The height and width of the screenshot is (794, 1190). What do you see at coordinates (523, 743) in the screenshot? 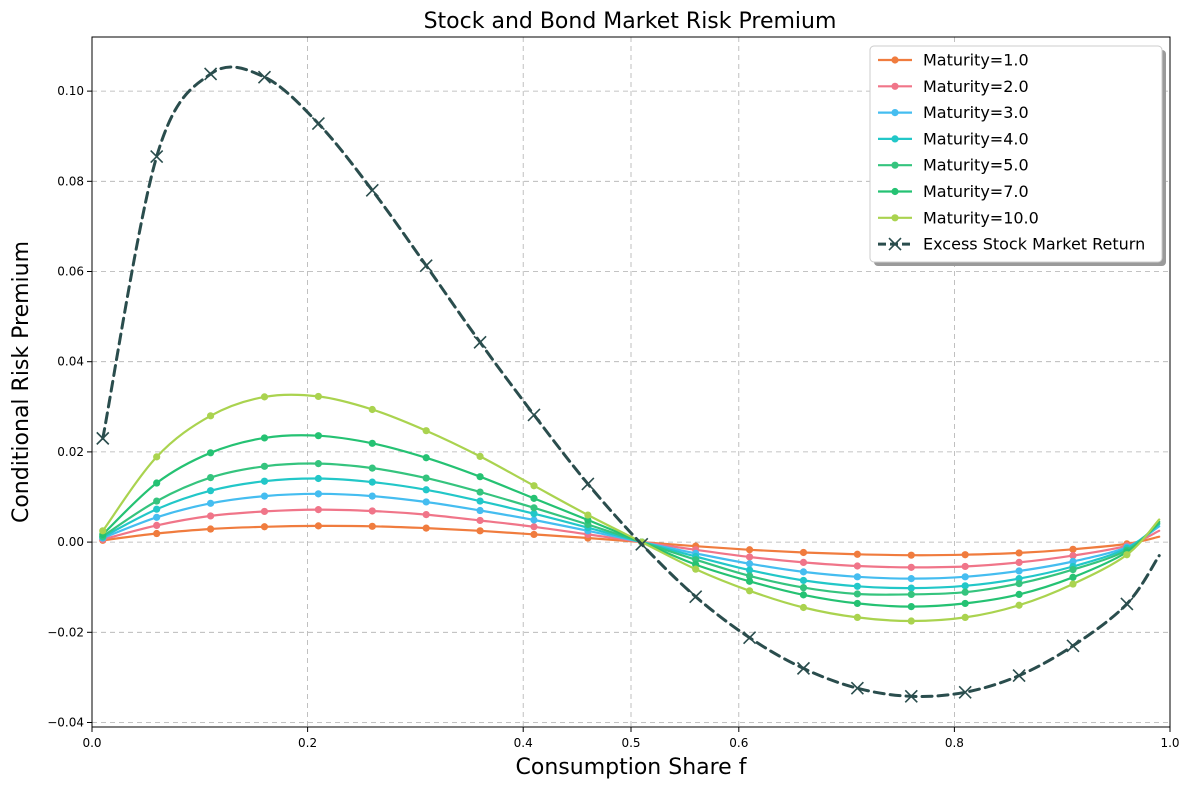
I see `x-tick-label: 0.4` at bounding box center [523, 743].